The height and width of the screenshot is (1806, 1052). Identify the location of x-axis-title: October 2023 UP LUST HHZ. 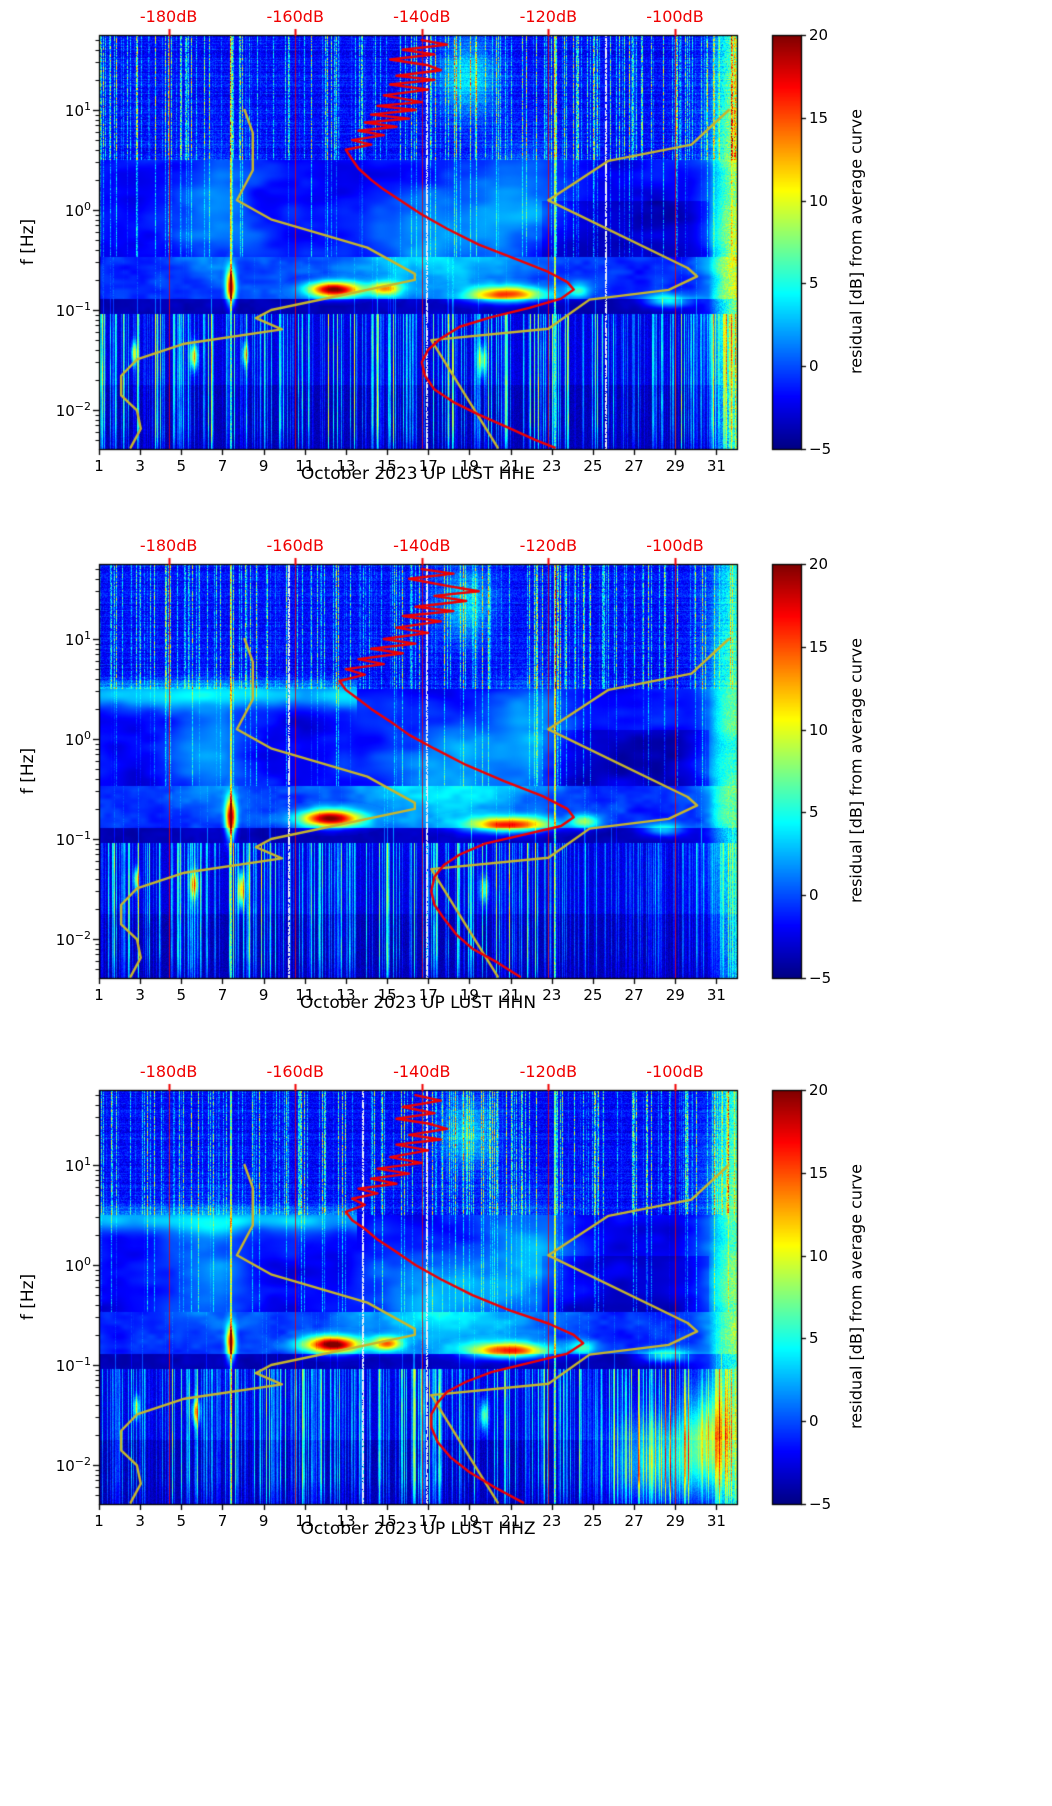
(418, 1529).